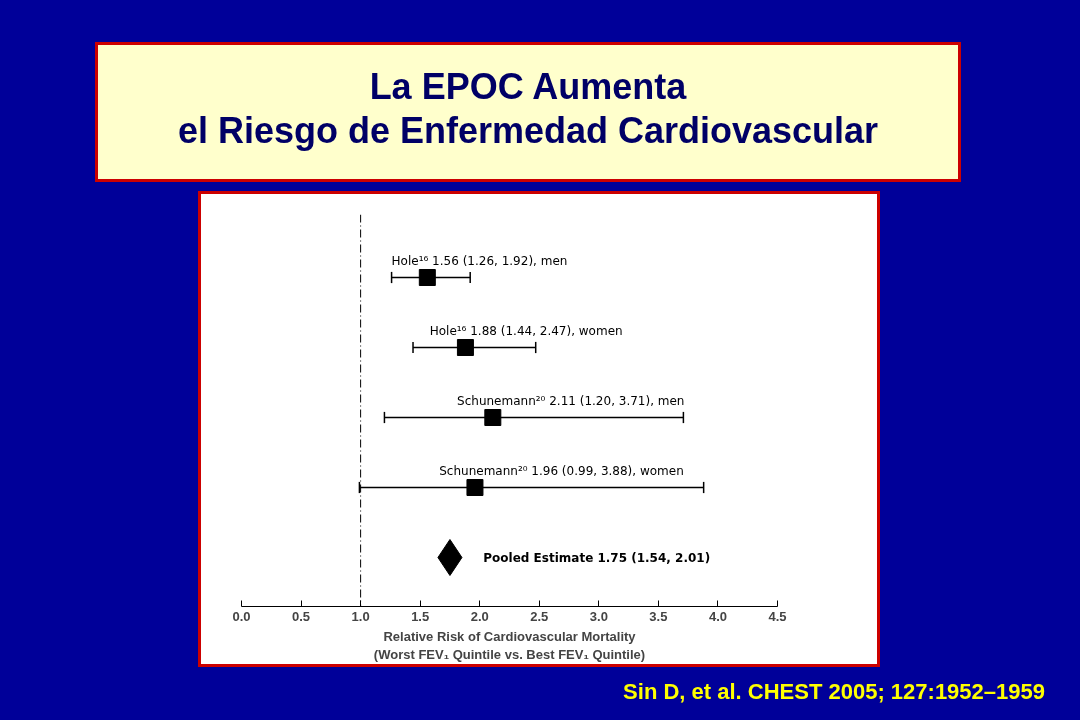 The width and height of the screenshot is (1080, 720). What do you see at coordinates (717, 616) in the screenshot?
I see `x-tick-label: 4.0` at bounding box center [717, 616].